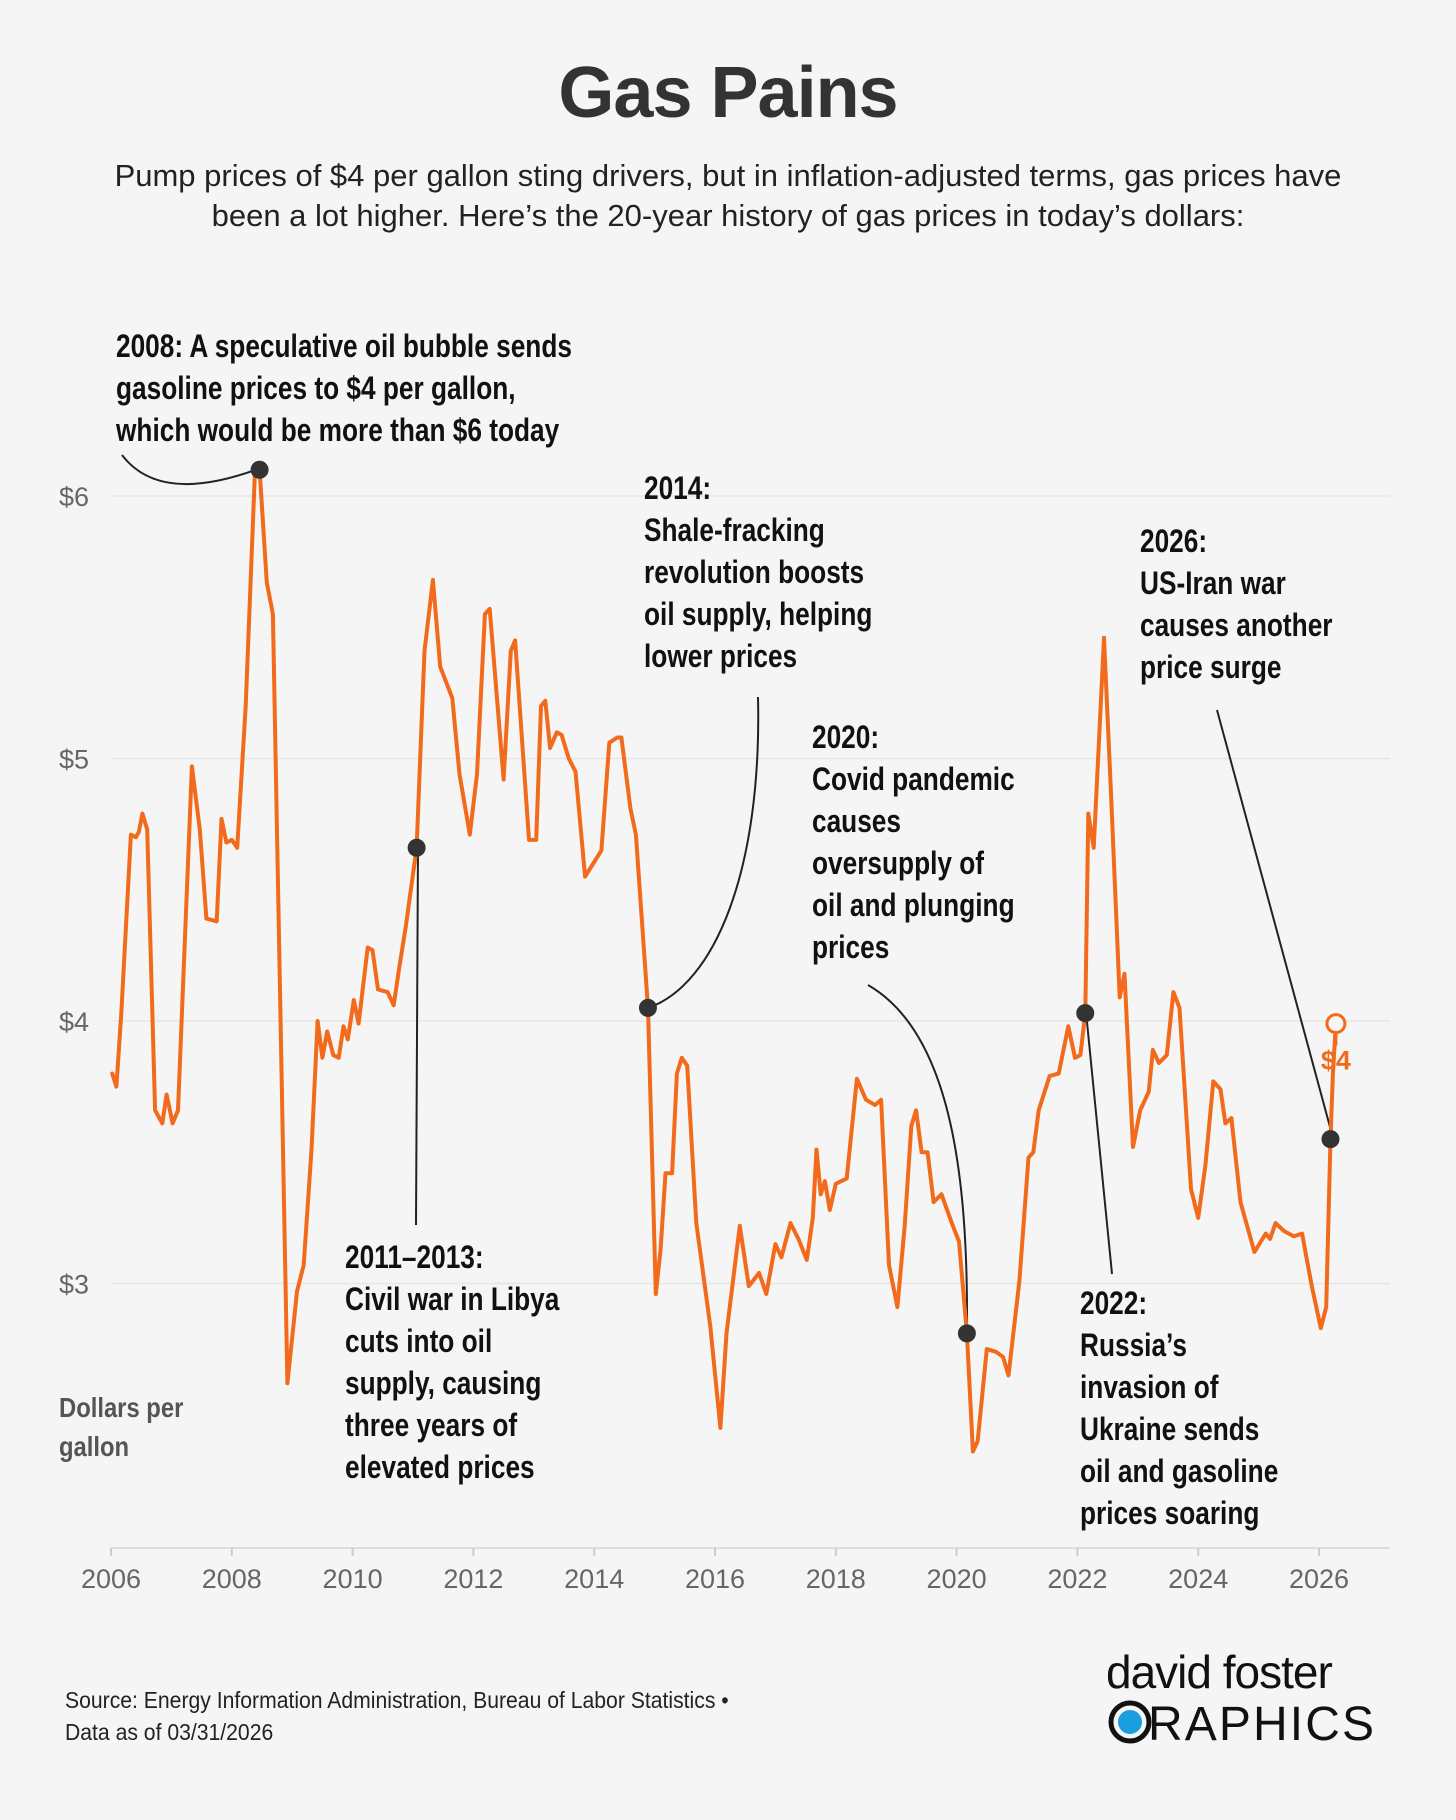 This screenshot has height=1820, width=1456. I want to click on annotation-line: Shale-fracking, so click(734, 530).